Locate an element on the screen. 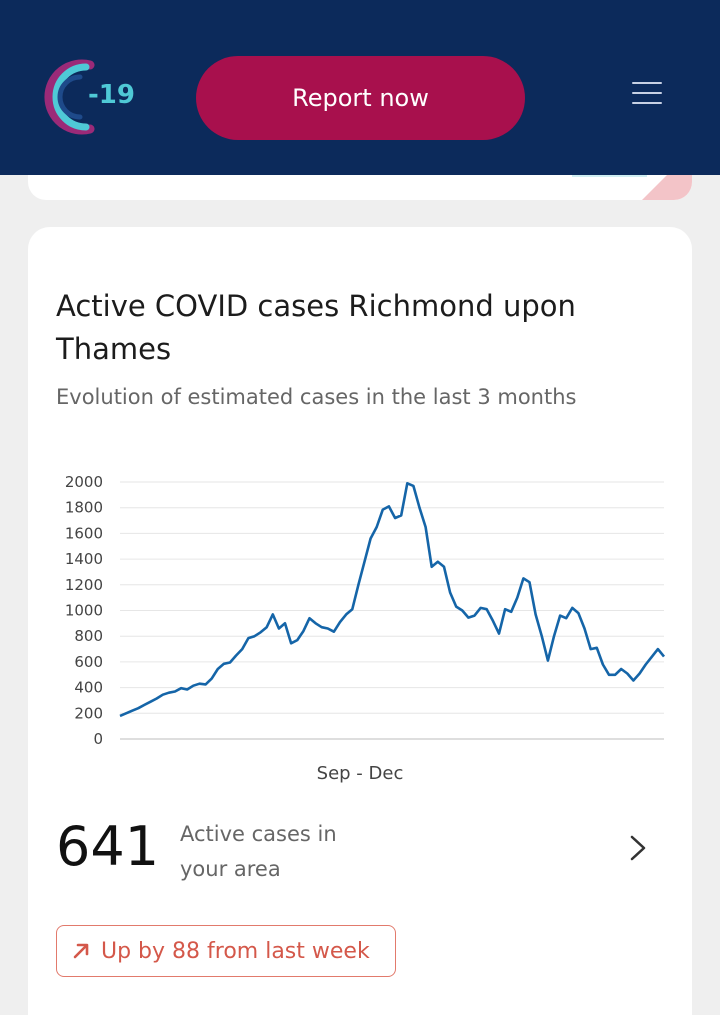 This screenshot has height=1015, width=720. y-tick-label: 0 is located at coordinates (98, 739).